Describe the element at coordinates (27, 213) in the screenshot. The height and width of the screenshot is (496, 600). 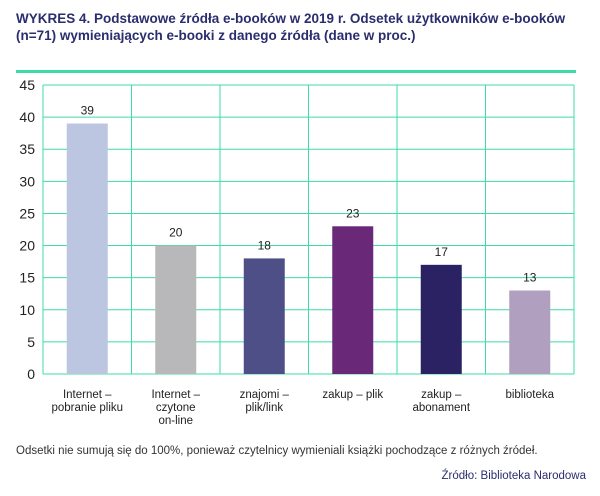
I see `y-tick-label: 25` at that location.